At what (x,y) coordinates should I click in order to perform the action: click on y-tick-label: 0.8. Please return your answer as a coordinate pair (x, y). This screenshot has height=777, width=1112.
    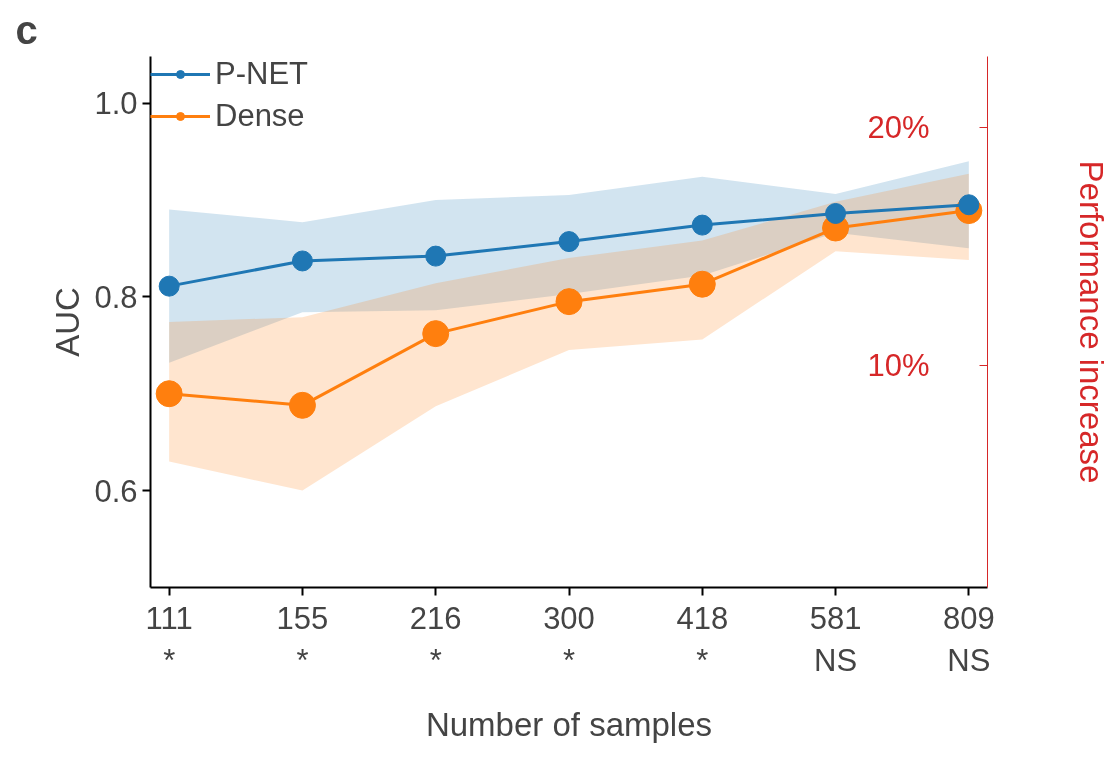
    Looking at the image, I should click on (116, 297).